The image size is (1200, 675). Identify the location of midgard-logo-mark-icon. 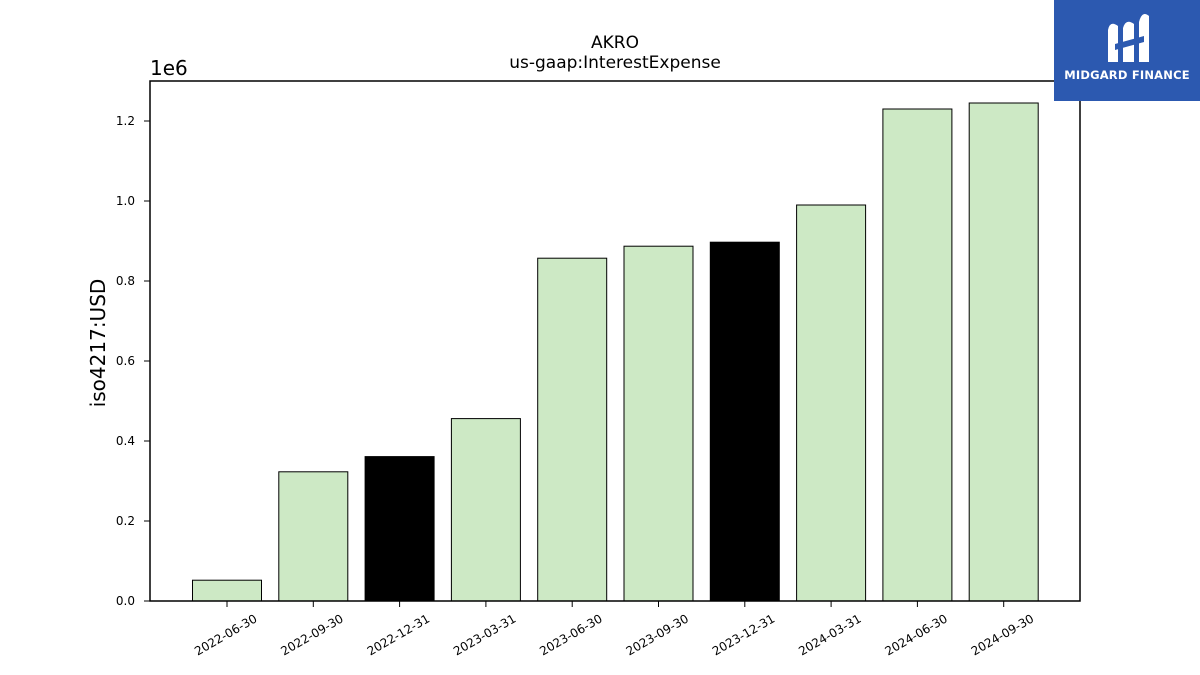
(1128, 38).